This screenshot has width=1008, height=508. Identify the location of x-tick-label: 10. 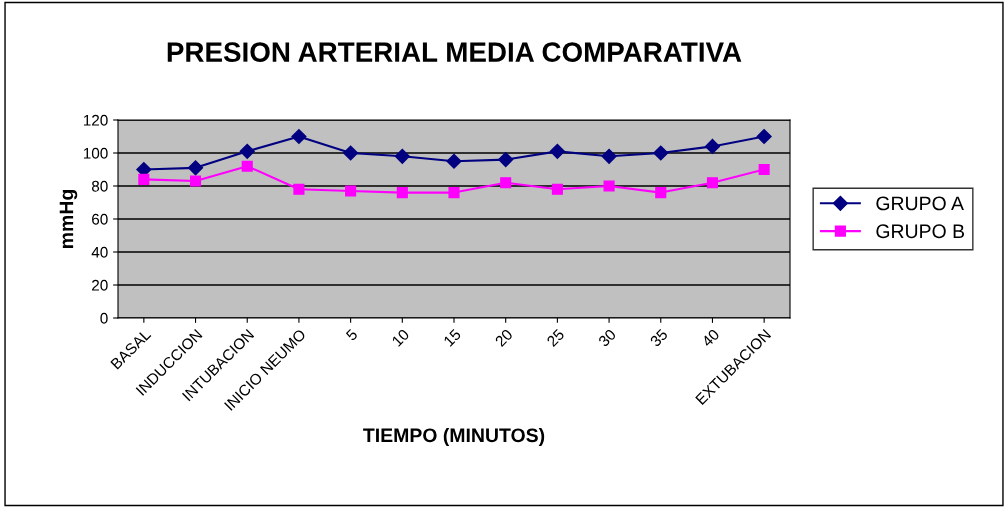
(400, 337).